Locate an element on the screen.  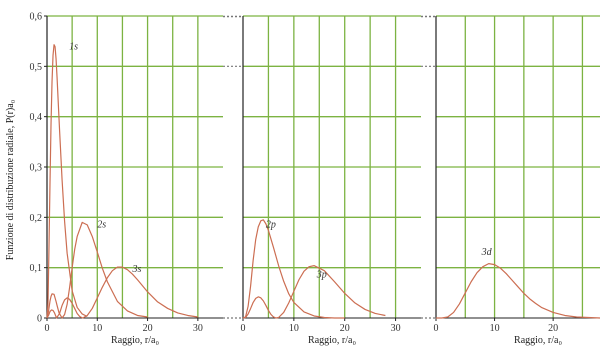
y-tick-label: 0,4 is located at coordinates (36, 117).